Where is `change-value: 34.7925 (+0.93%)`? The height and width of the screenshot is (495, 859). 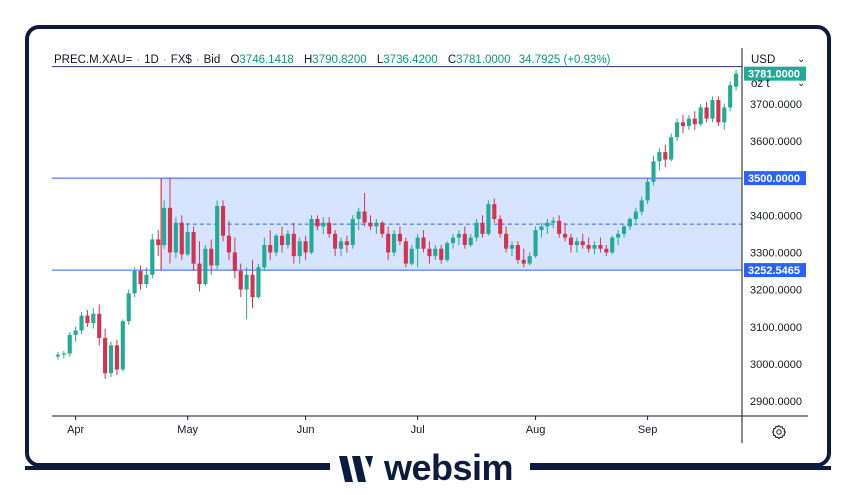 change-value: 34.7925 (+0.93%) is located at coordinates (564, 60).